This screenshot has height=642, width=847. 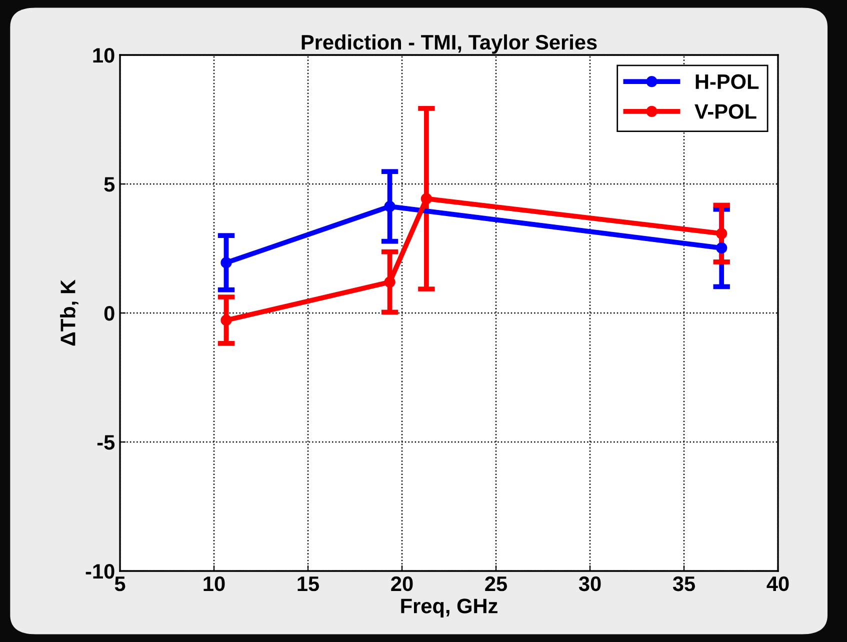 I want to click on x-tick-label: 10, so click(x=214, y=584).